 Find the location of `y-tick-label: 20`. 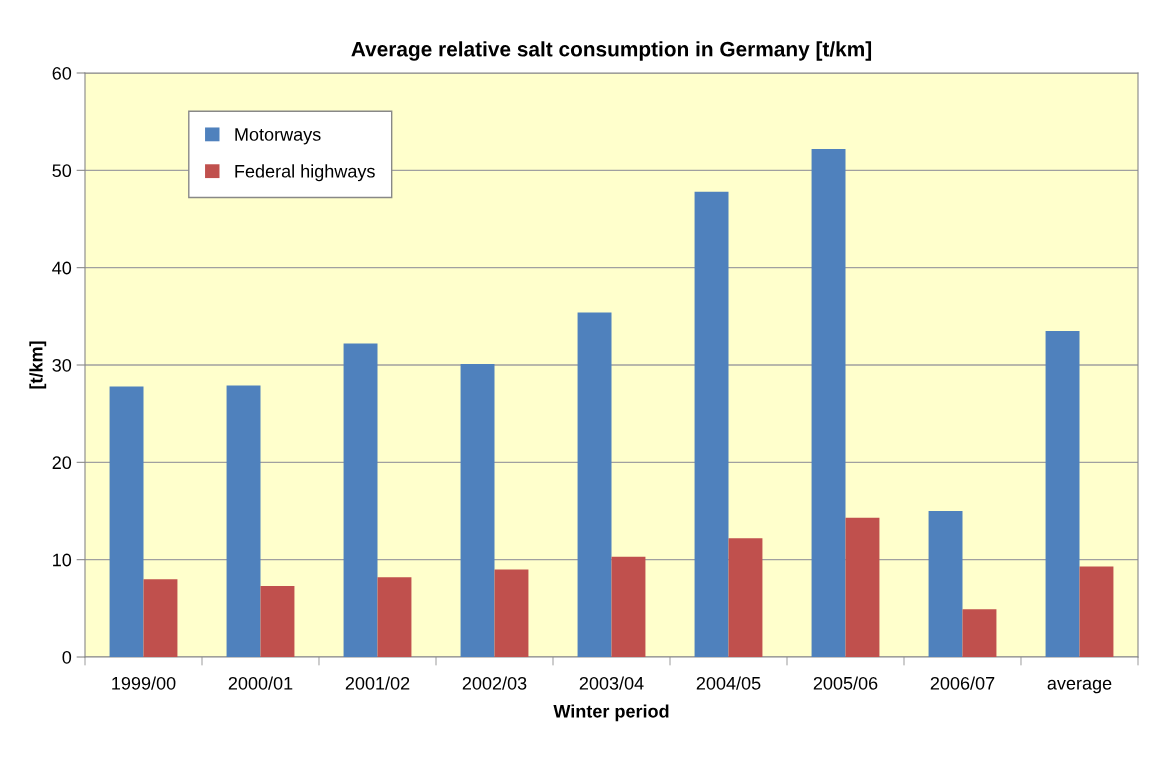

y-tick-label: 20 is located at coordinates (62, 463).